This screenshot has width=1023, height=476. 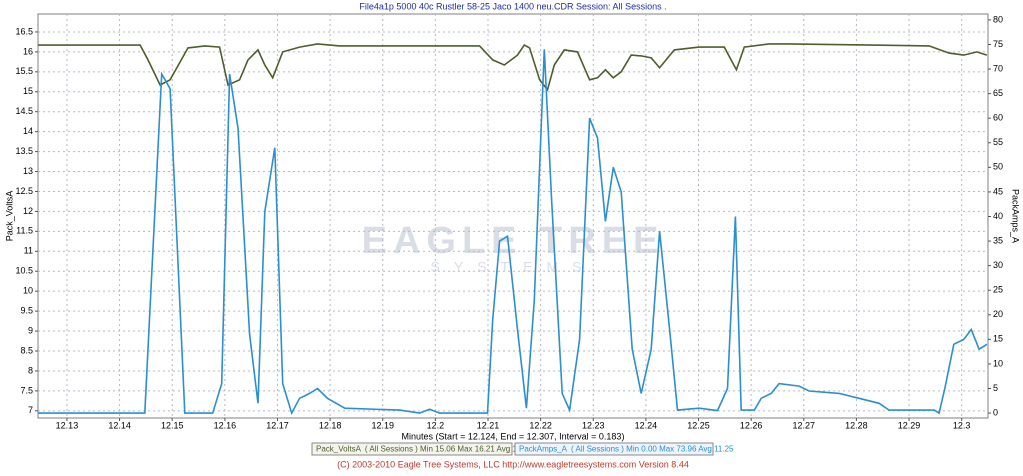 I want to click on x-tick-label: 12.26, so click(x=751, y=425).